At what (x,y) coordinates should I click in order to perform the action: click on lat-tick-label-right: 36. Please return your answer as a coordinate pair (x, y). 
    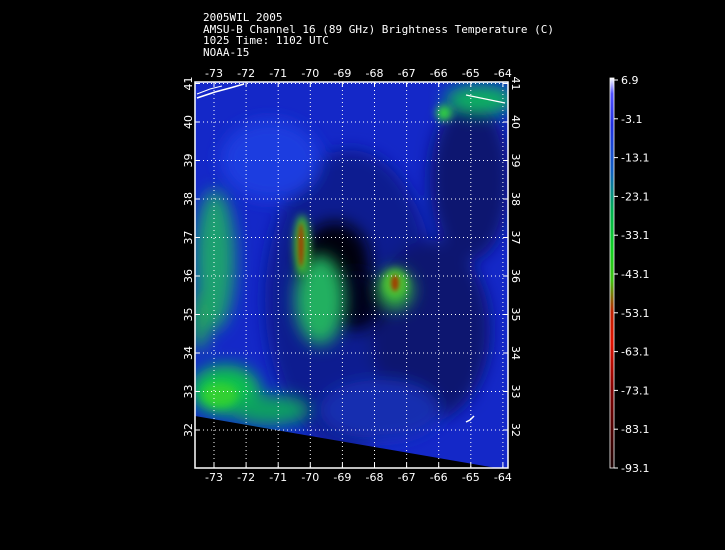
    Looking at the image, I should click on (515, 276).